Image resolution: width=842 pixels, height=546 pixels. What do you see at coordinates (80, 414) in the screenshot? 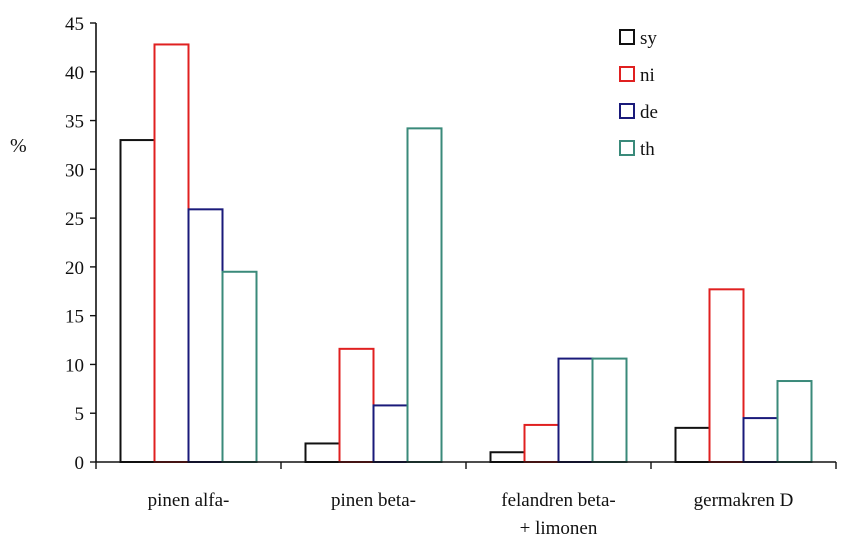
I see `y-tick-label: 5` at bounding box center [80, 414].